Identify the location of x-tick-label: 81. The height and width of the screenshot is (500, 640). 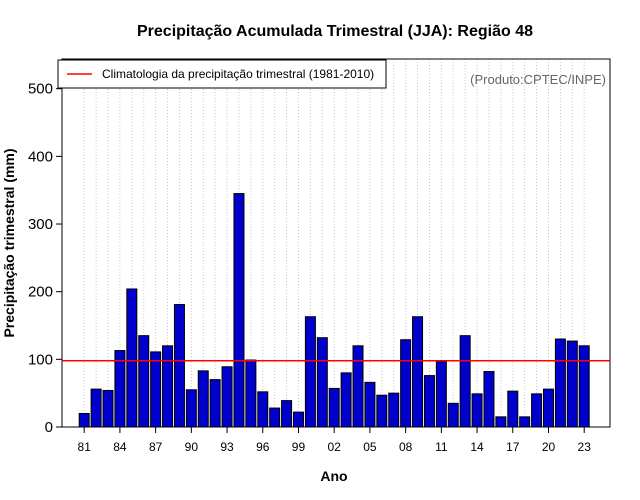
(85, 447).